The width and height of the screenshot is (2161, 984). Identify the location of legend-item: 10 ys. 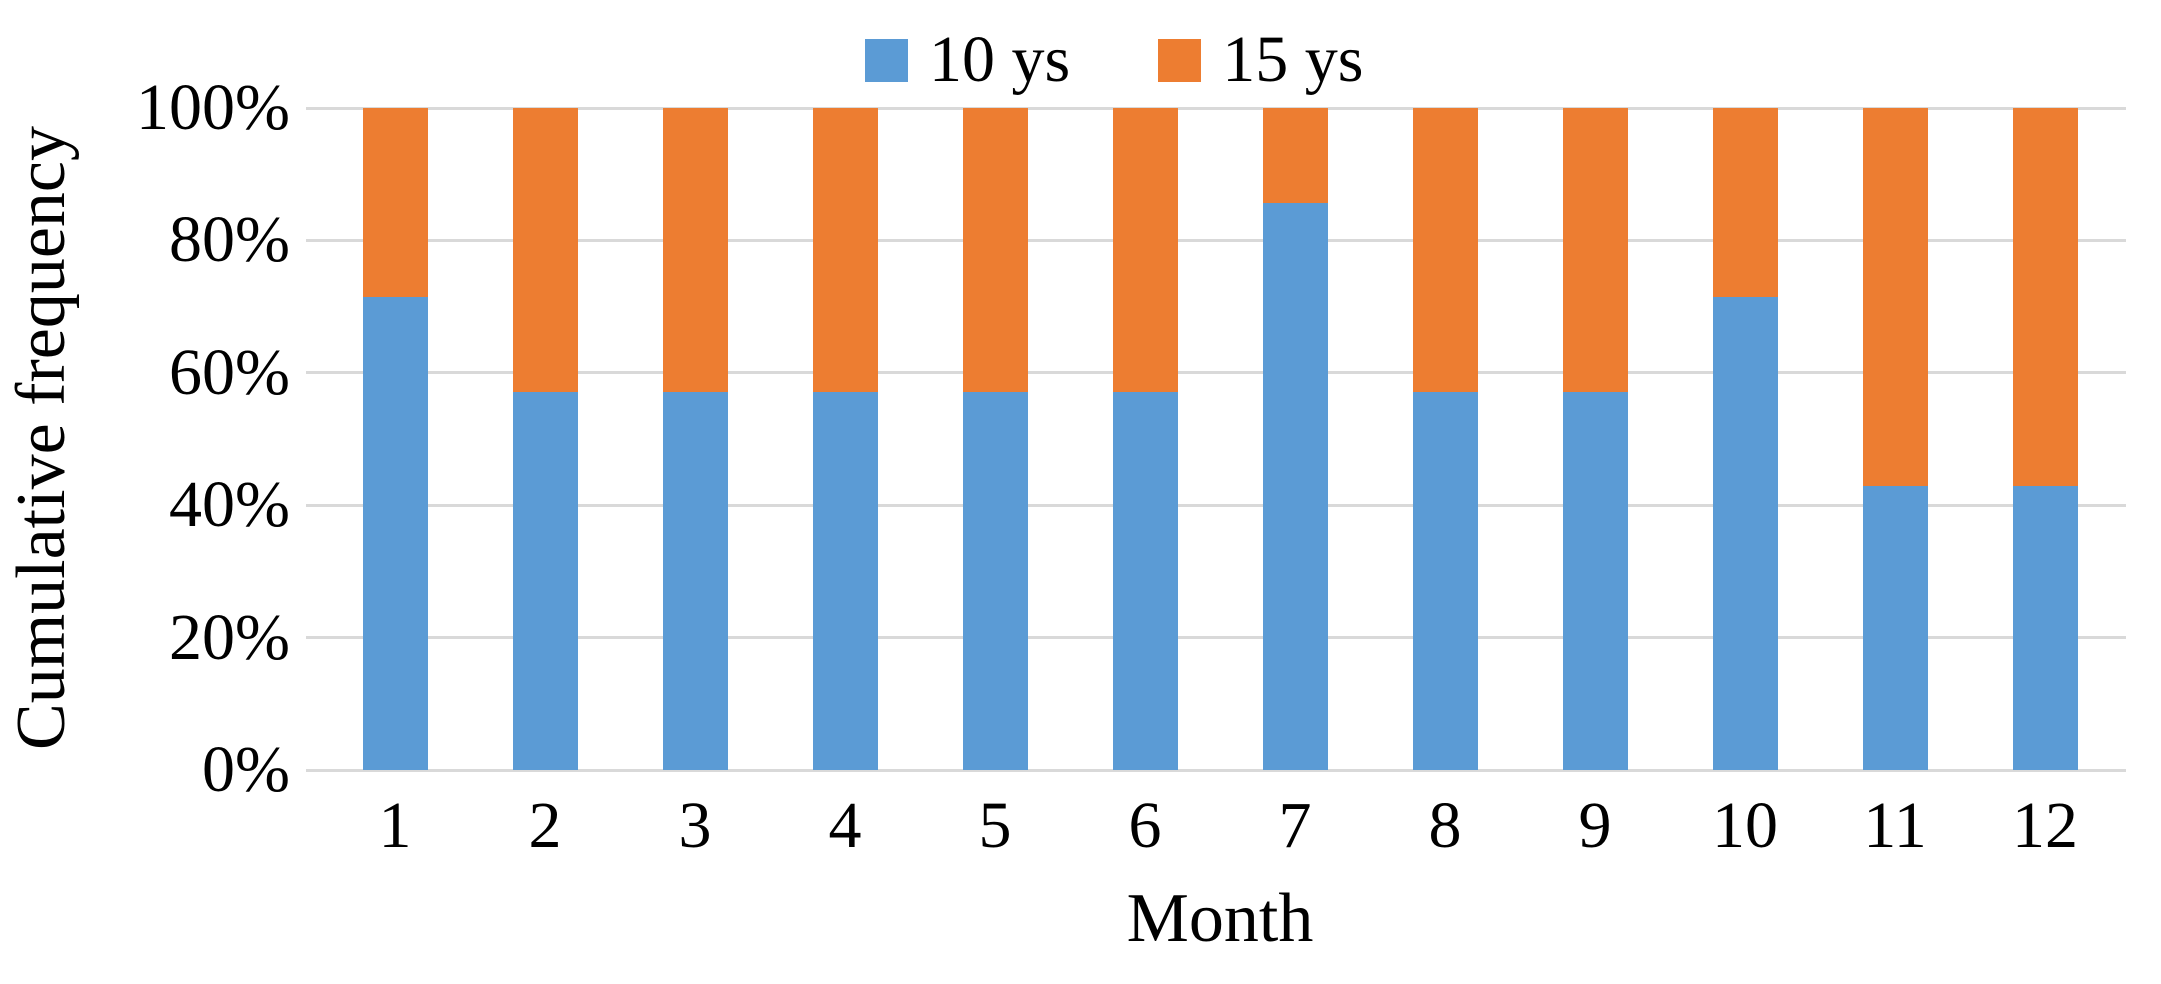
(967, 60).